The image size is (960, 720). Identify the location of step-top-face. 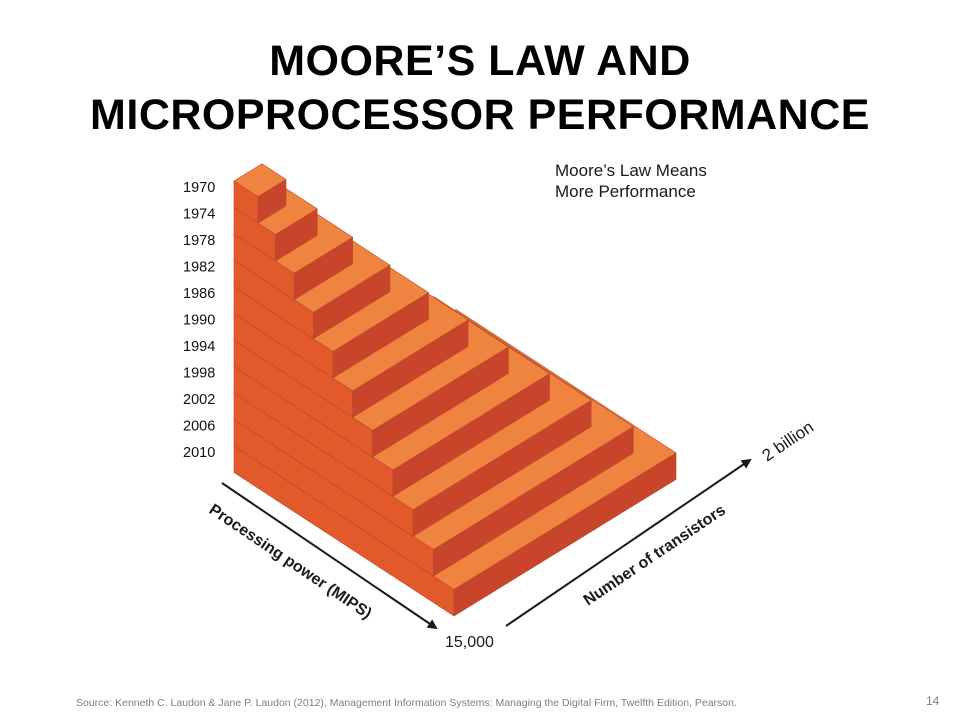
(260, 180).